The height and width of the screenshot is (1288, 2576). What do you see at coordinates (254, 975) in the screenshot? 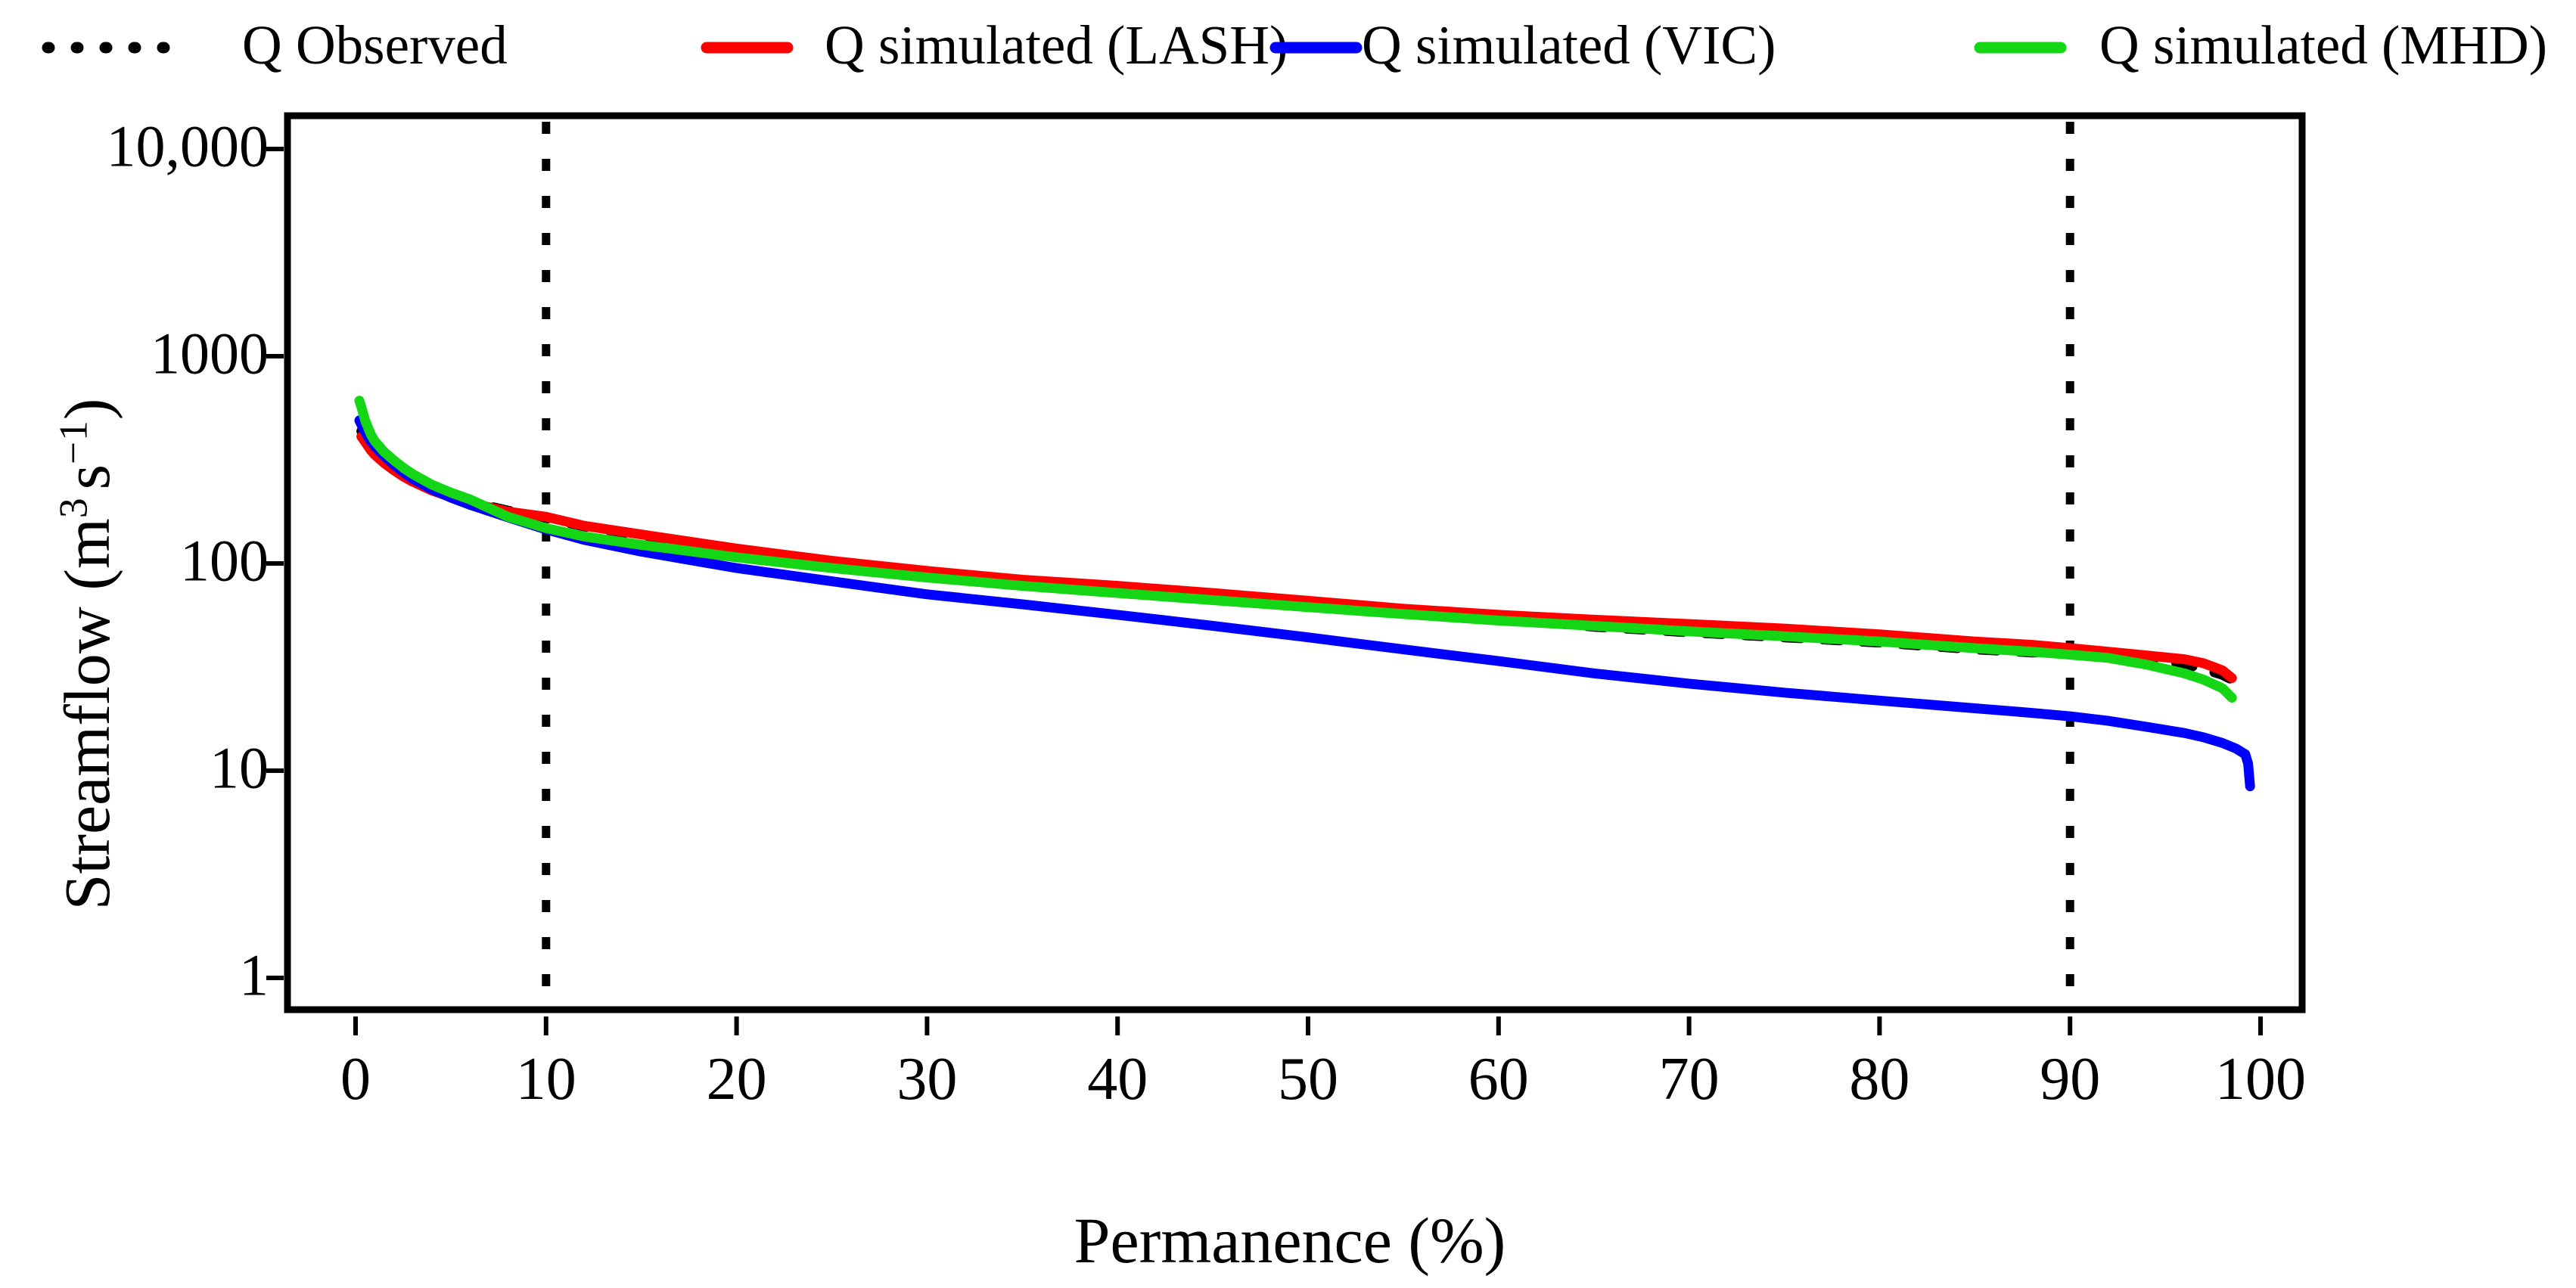
I see `y-tick-label: 1` at bounding box center [254, 975].